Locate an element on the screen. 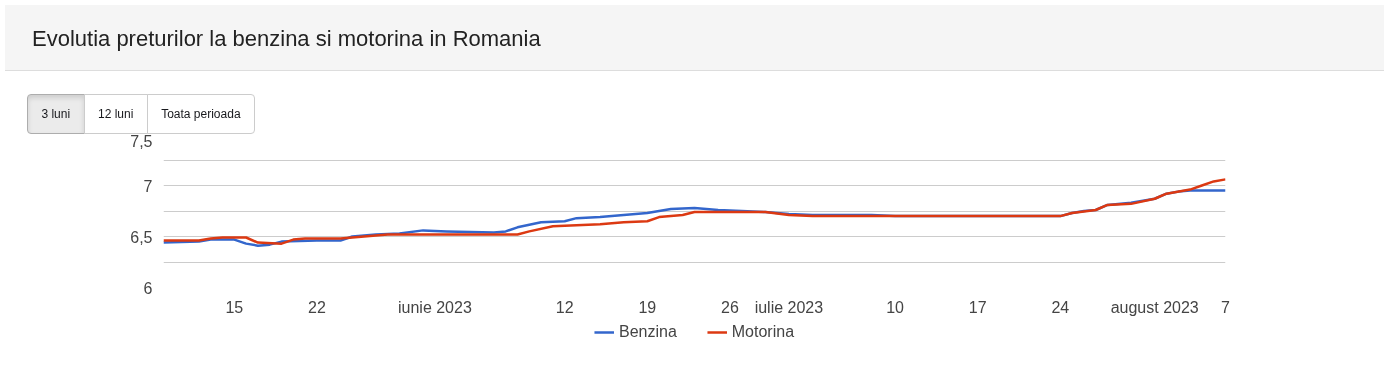  legend-label: Motorina is located at coordinates (763, 332).